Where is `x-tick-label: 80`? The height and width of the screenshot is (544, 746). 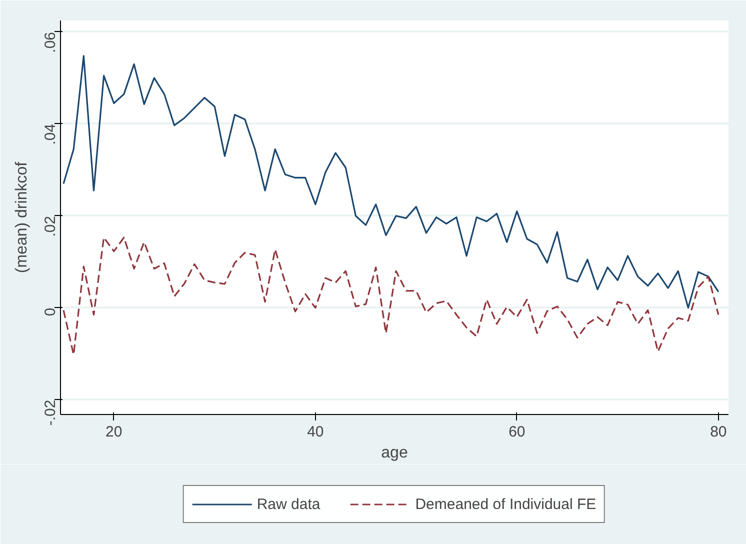
x-tick-label: 80 is located at coordinates (718, 432).